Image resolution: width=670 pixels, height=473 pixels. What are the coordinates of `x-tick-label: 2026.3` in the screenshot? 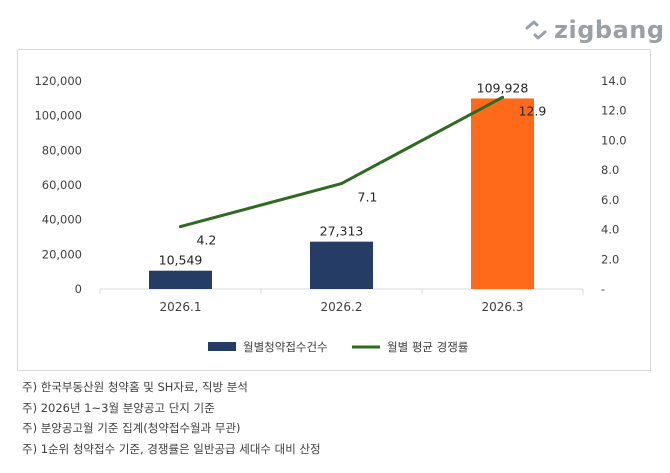 It's located at (503, 307).